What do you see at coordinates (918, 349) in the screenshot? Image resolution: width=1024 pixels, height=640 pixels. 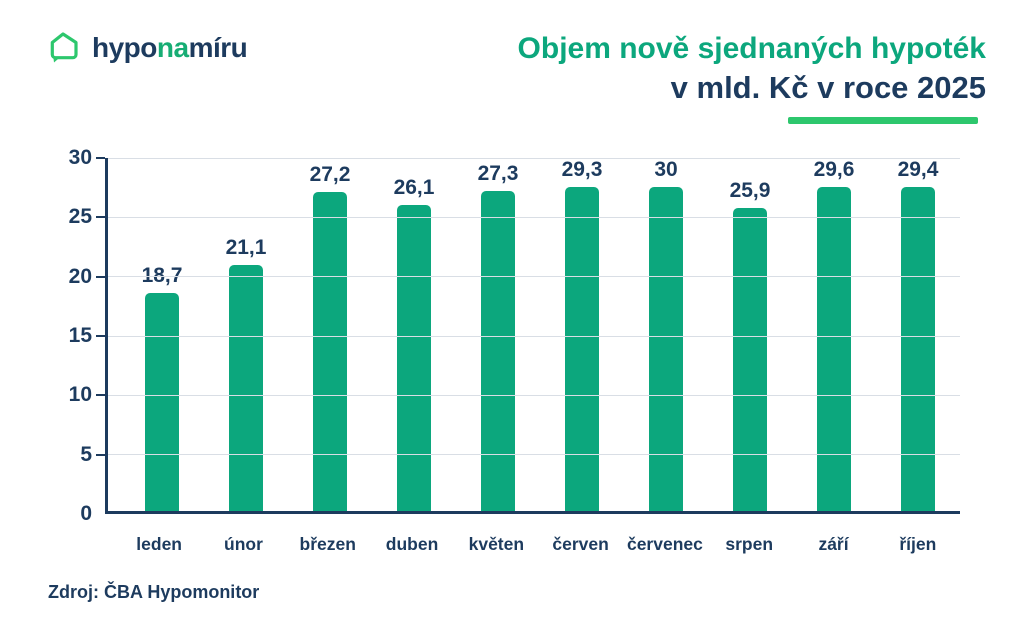 I see `bar-říjen` at bounding box center [918, 349].